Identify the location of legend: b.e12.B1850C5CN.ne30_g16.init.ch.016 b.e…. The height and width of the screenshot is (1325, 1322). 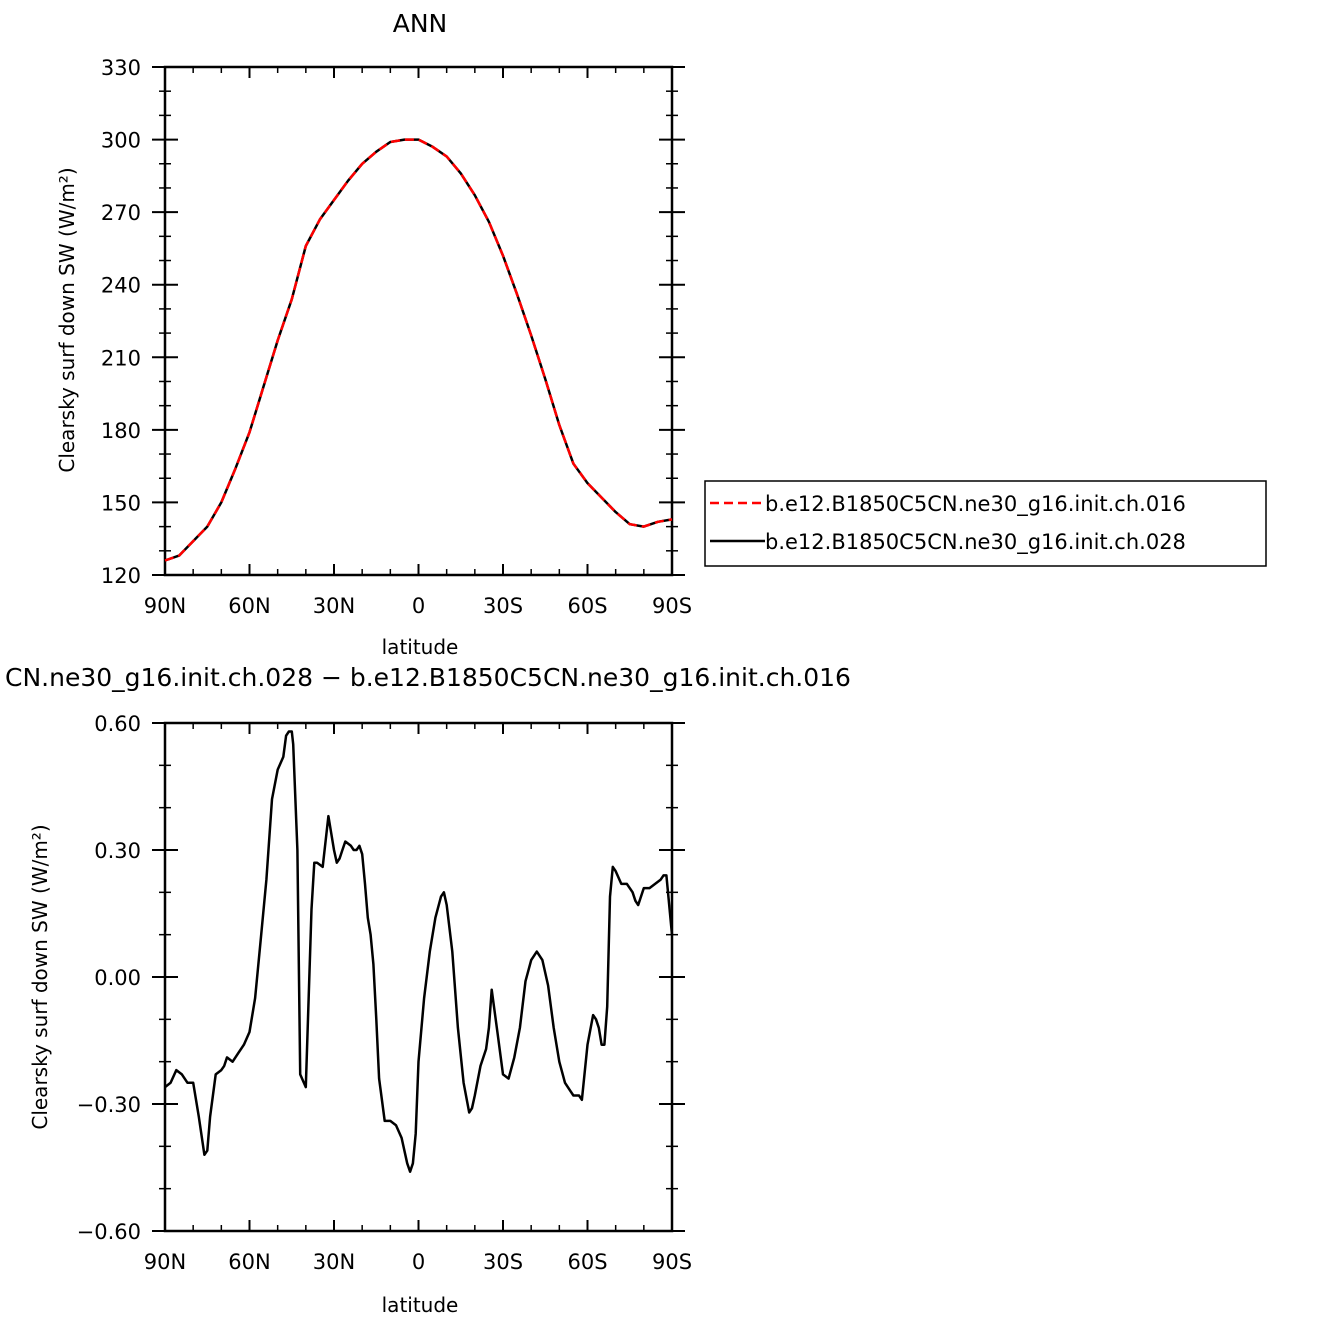
(985, 523).